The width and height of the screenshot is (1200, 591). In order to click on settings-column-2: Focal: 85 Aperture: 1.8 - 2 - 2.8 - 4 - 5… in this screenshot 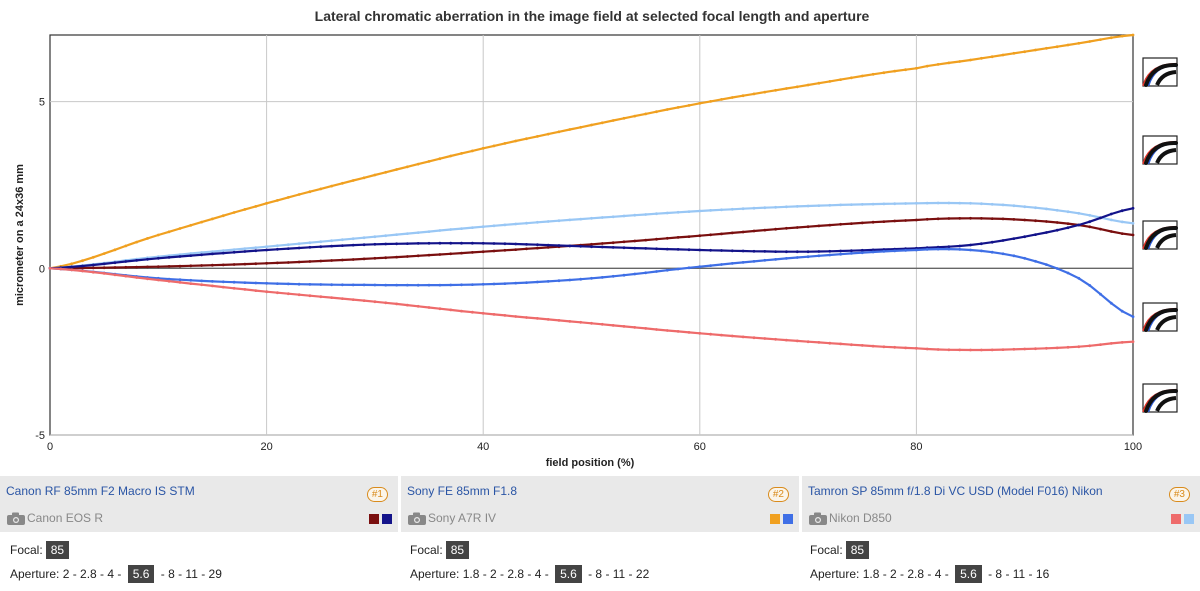, I will do `click(600, 561)`.